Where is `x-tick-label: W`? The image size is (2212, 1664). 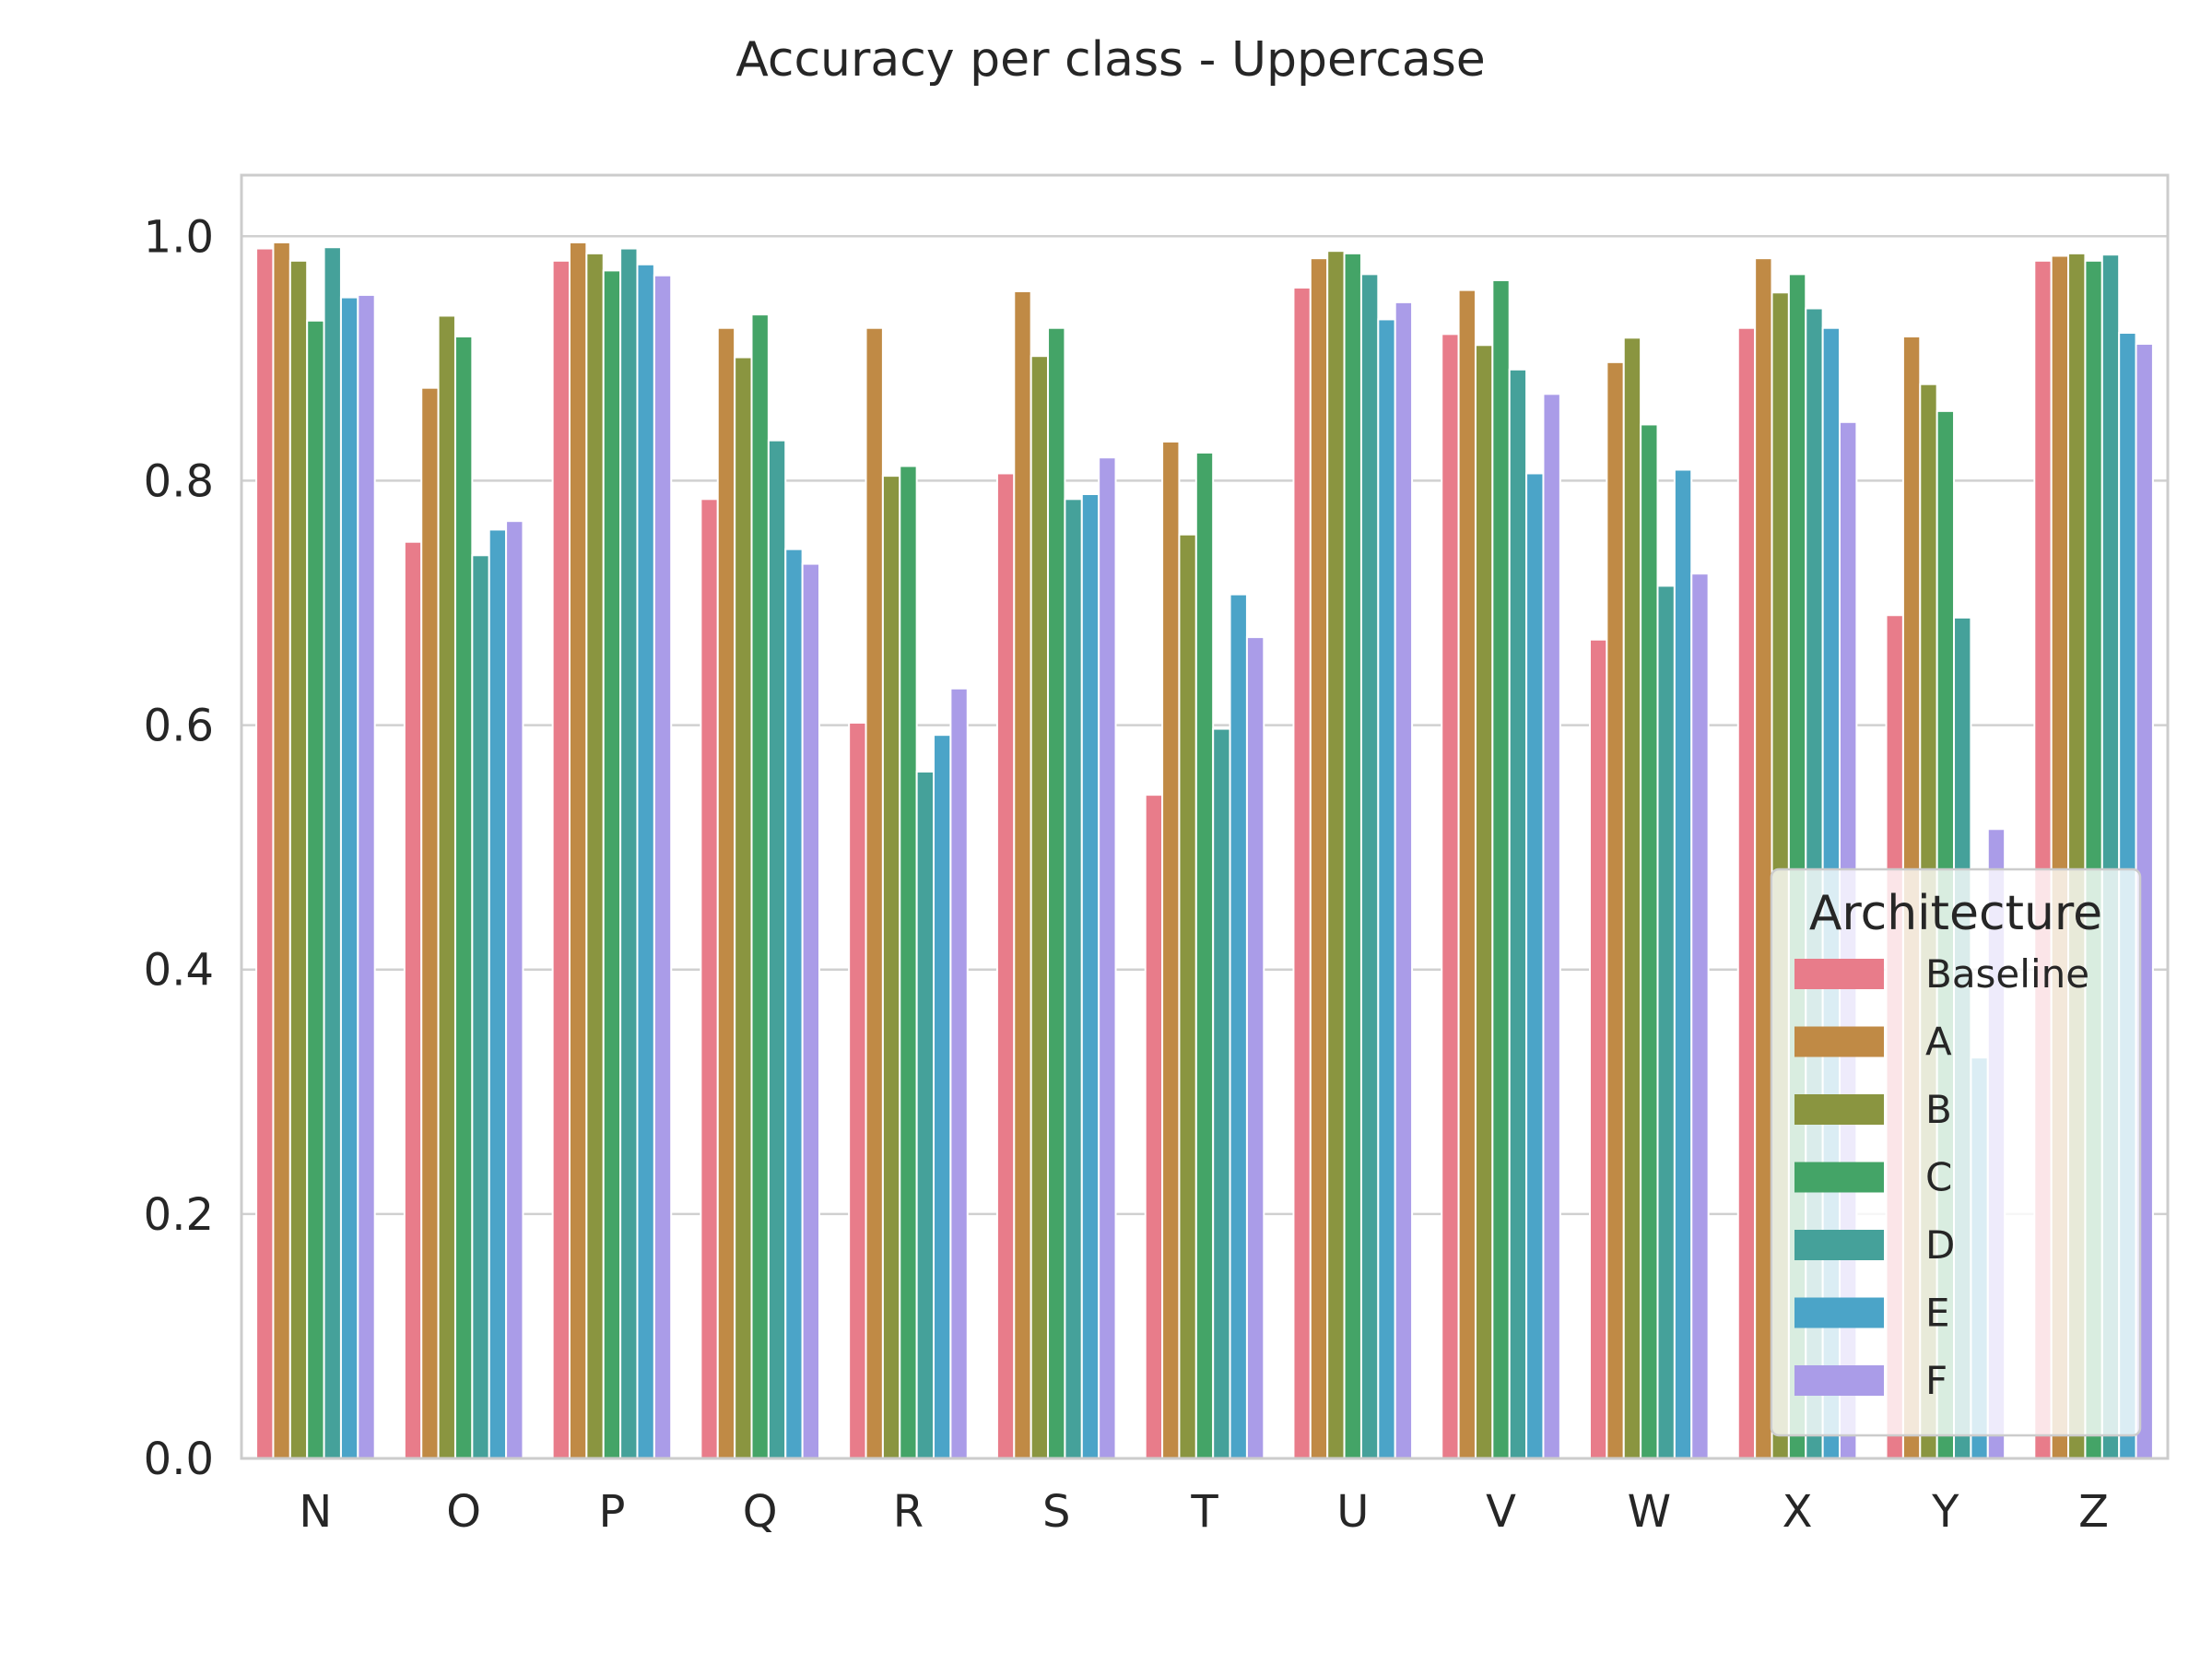 x-tick-label: W is located at coordinates (1649, 1512).